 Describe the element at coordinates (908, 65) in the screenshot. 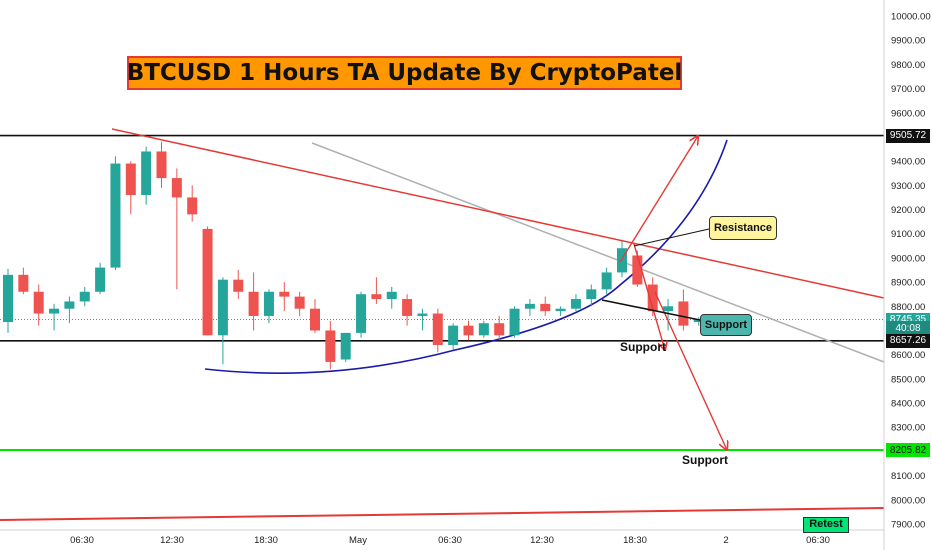

I see `y-tick-label: 9800.00` at that location.